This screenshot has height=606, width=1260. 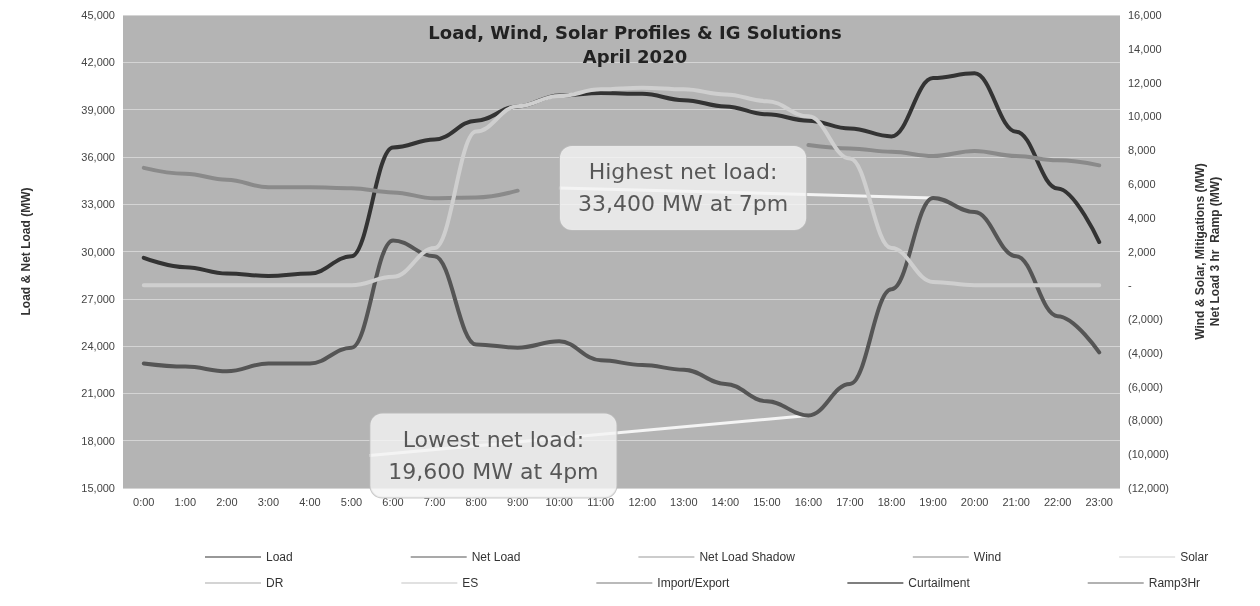 I want to click on y-tick-label: 24,000, so click(x=98, y=346).